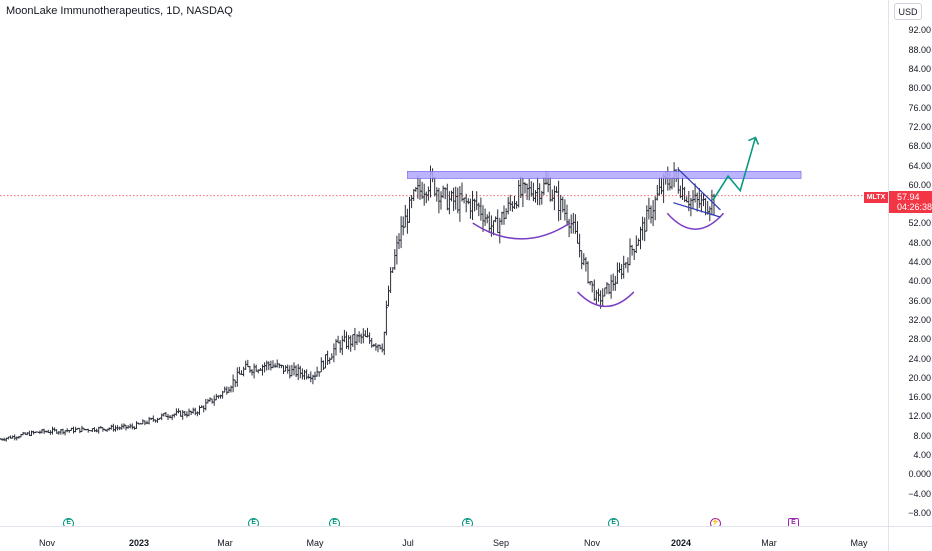 The width and height of the screenshot is (932, 551). I want to click on price-axis-label: 8.00, so click(922, 435).